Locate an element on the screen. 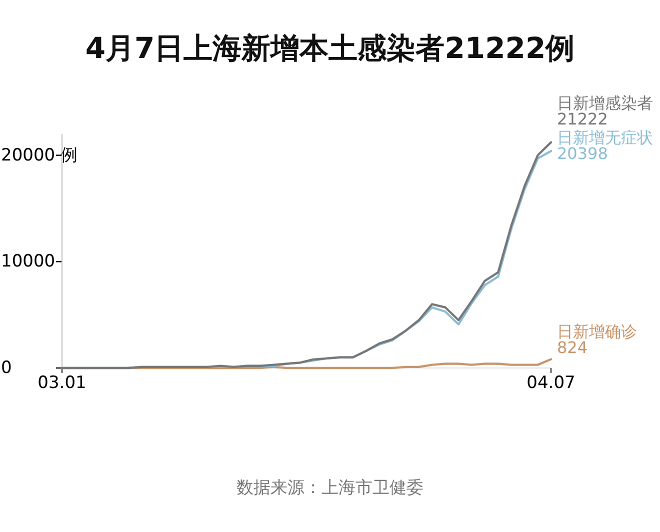  x-tick-label: 04.07 is located at coordinates (551, 383).